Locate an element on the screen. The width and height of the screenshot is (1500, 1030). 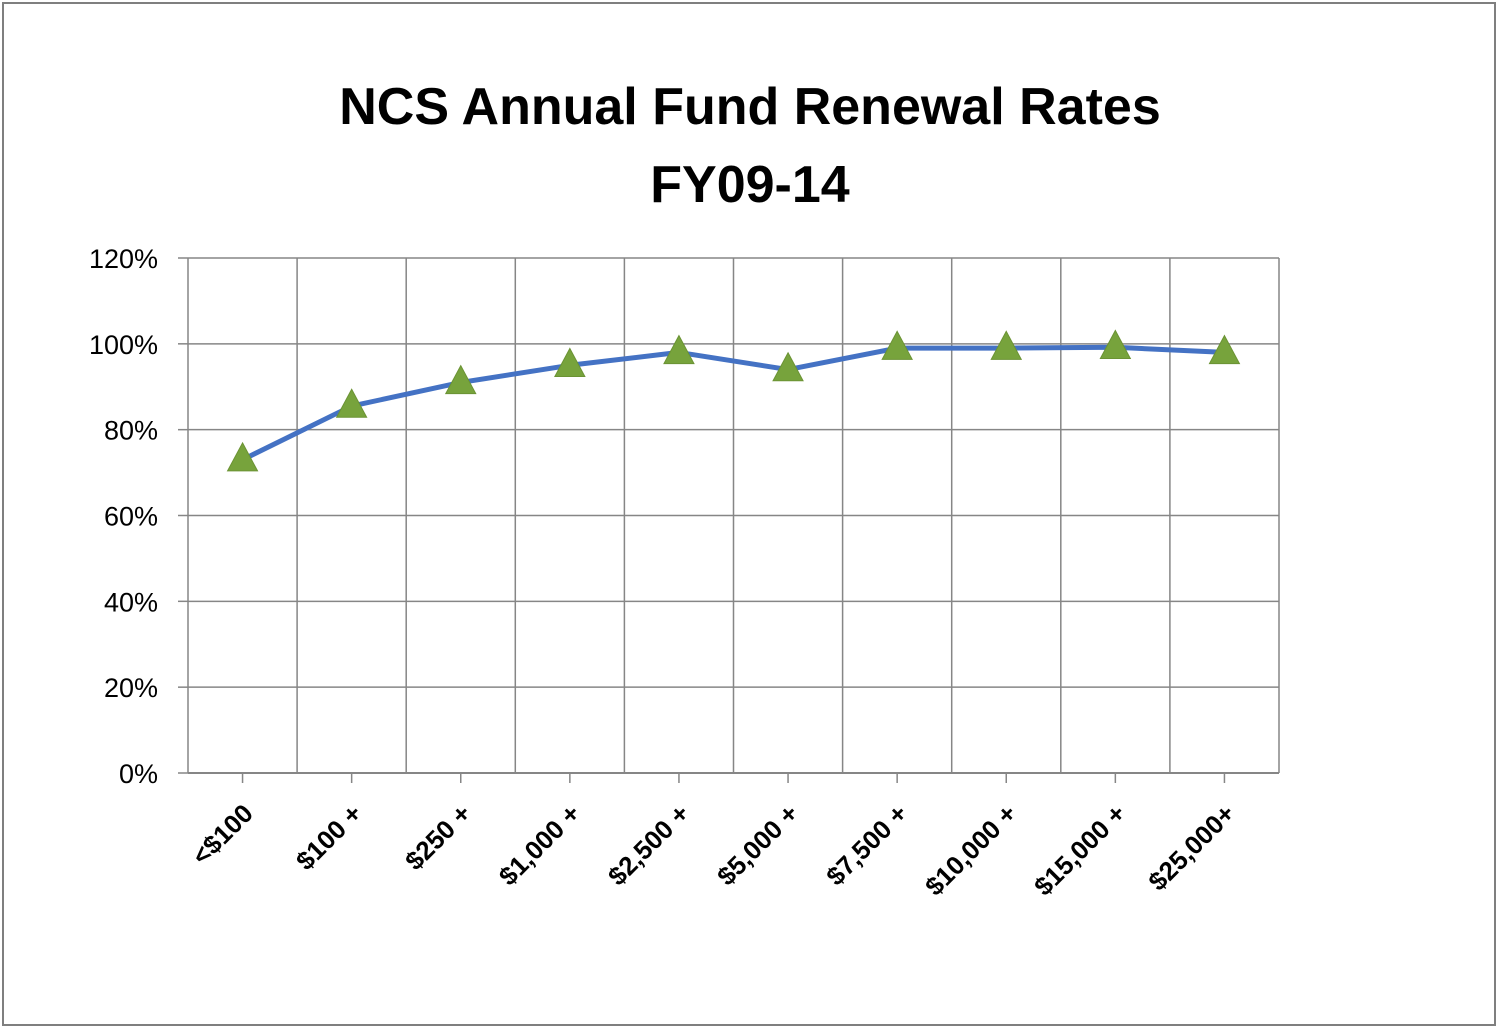
y-tick-label: 120% is located at coordinates (123, 259).